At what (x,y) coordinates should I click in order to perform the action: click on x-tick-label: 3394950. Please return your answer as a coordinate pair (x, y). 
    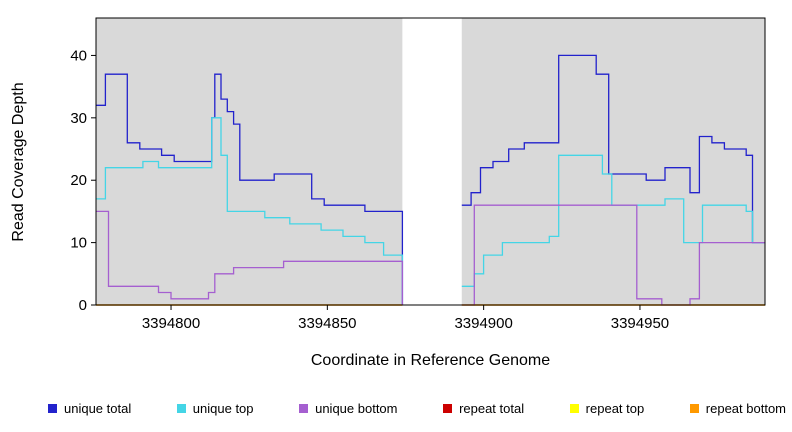
    Looking at the image, I should click on (640, 323).